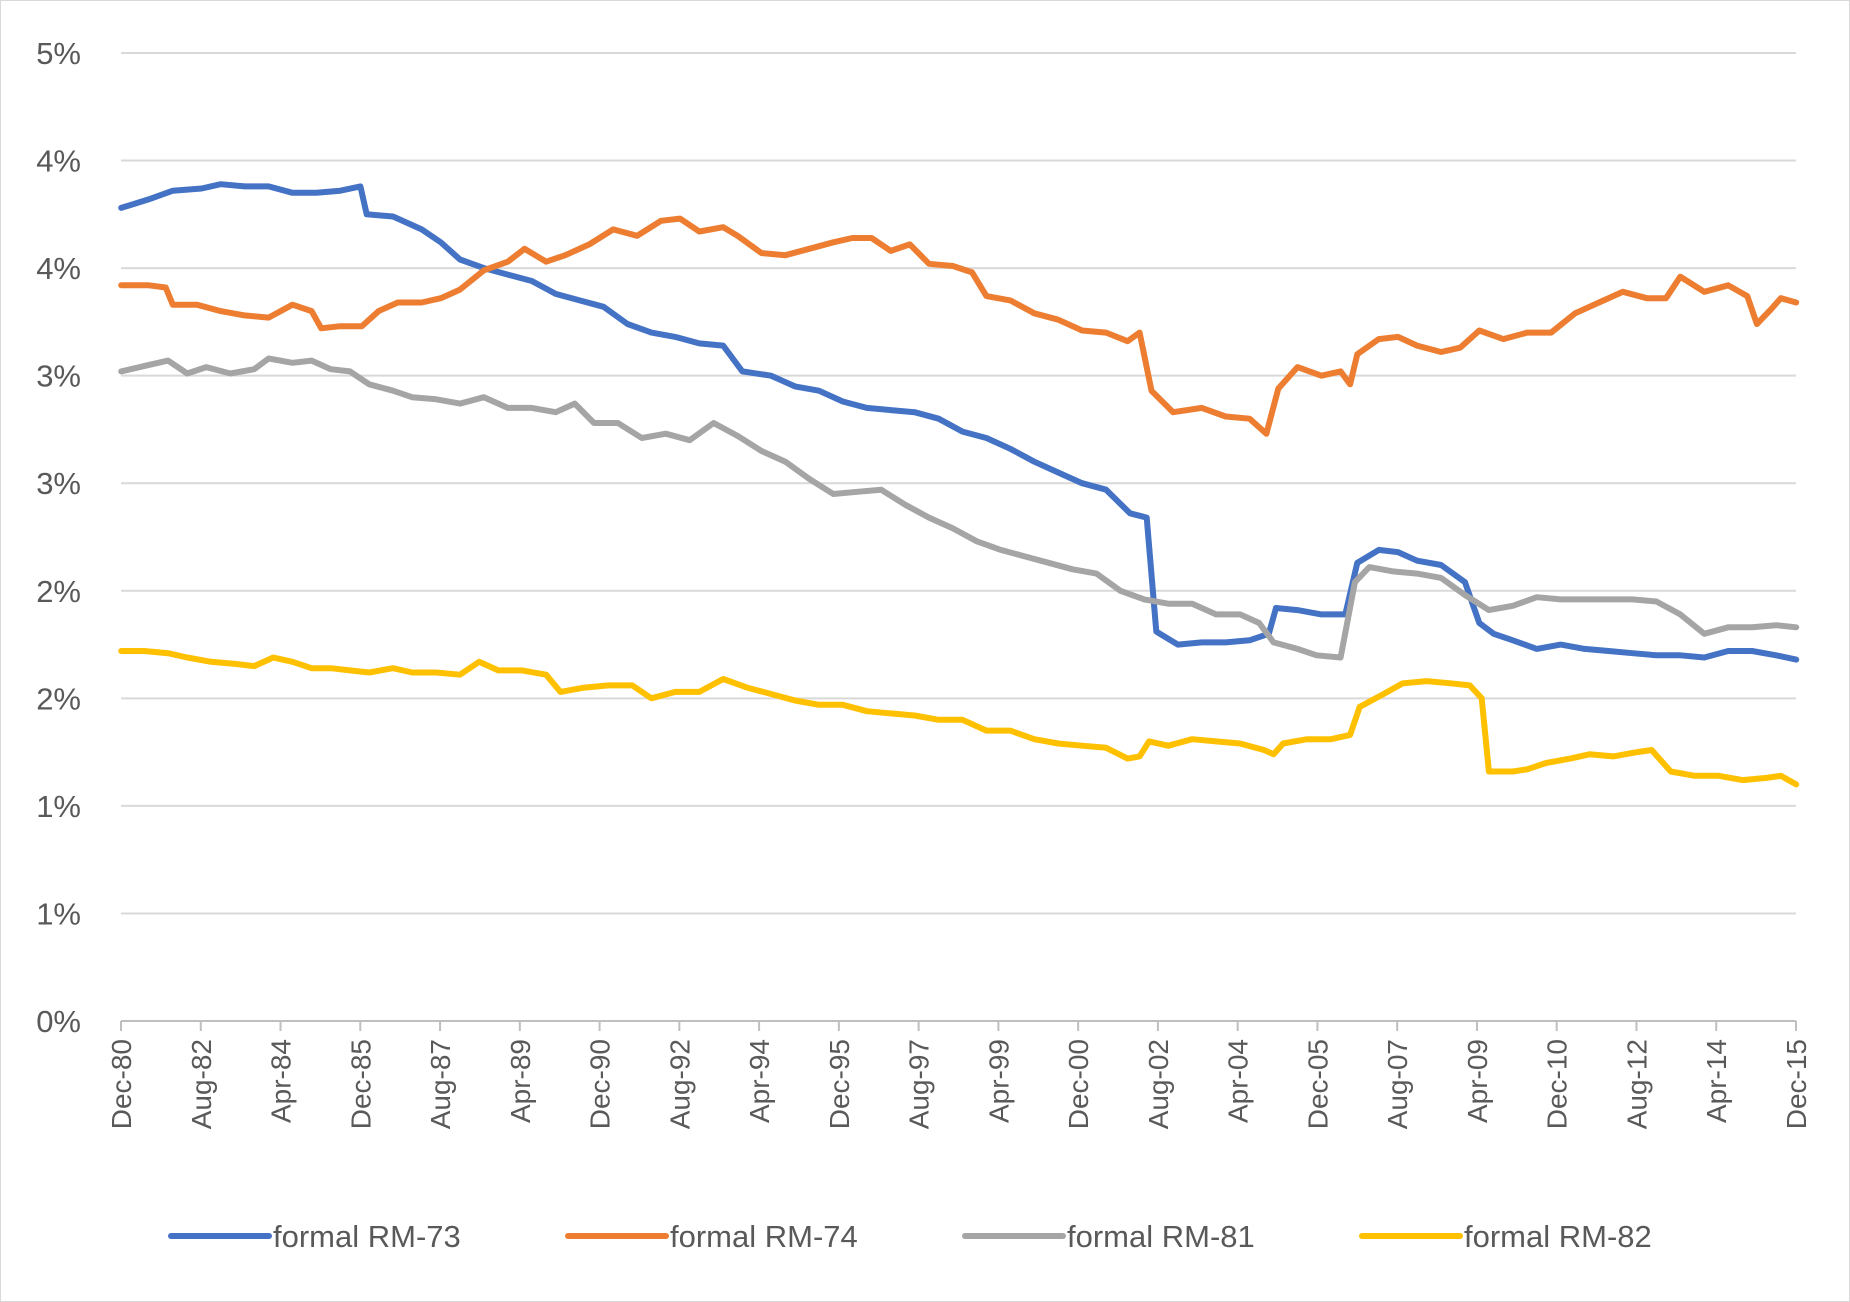 Image resolution: width=1850 pixels, height=1302 pixels. I want to click on x-tick-label: Apr-09, so click(1477, 1081).